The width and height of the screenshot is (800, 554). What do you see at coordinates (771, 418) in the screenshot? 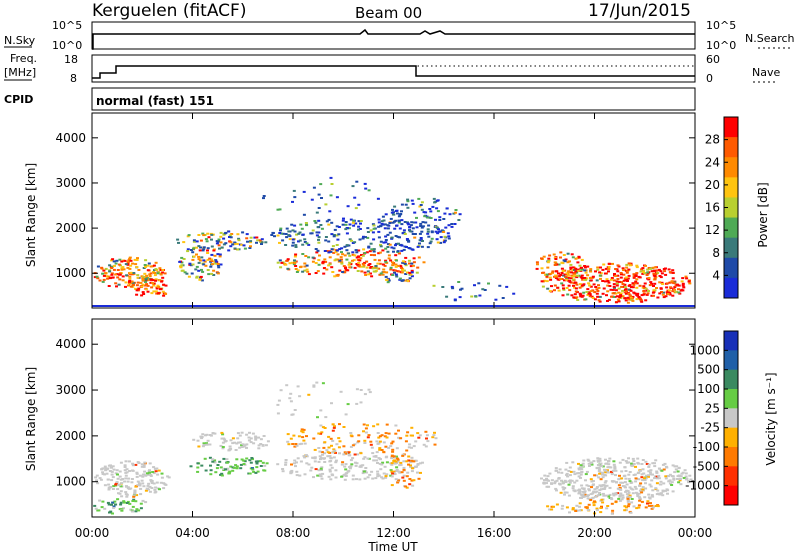
I see `velocity-colorbar-label: Velocity [m s⁻¹]` at bounding box center [771, 418].